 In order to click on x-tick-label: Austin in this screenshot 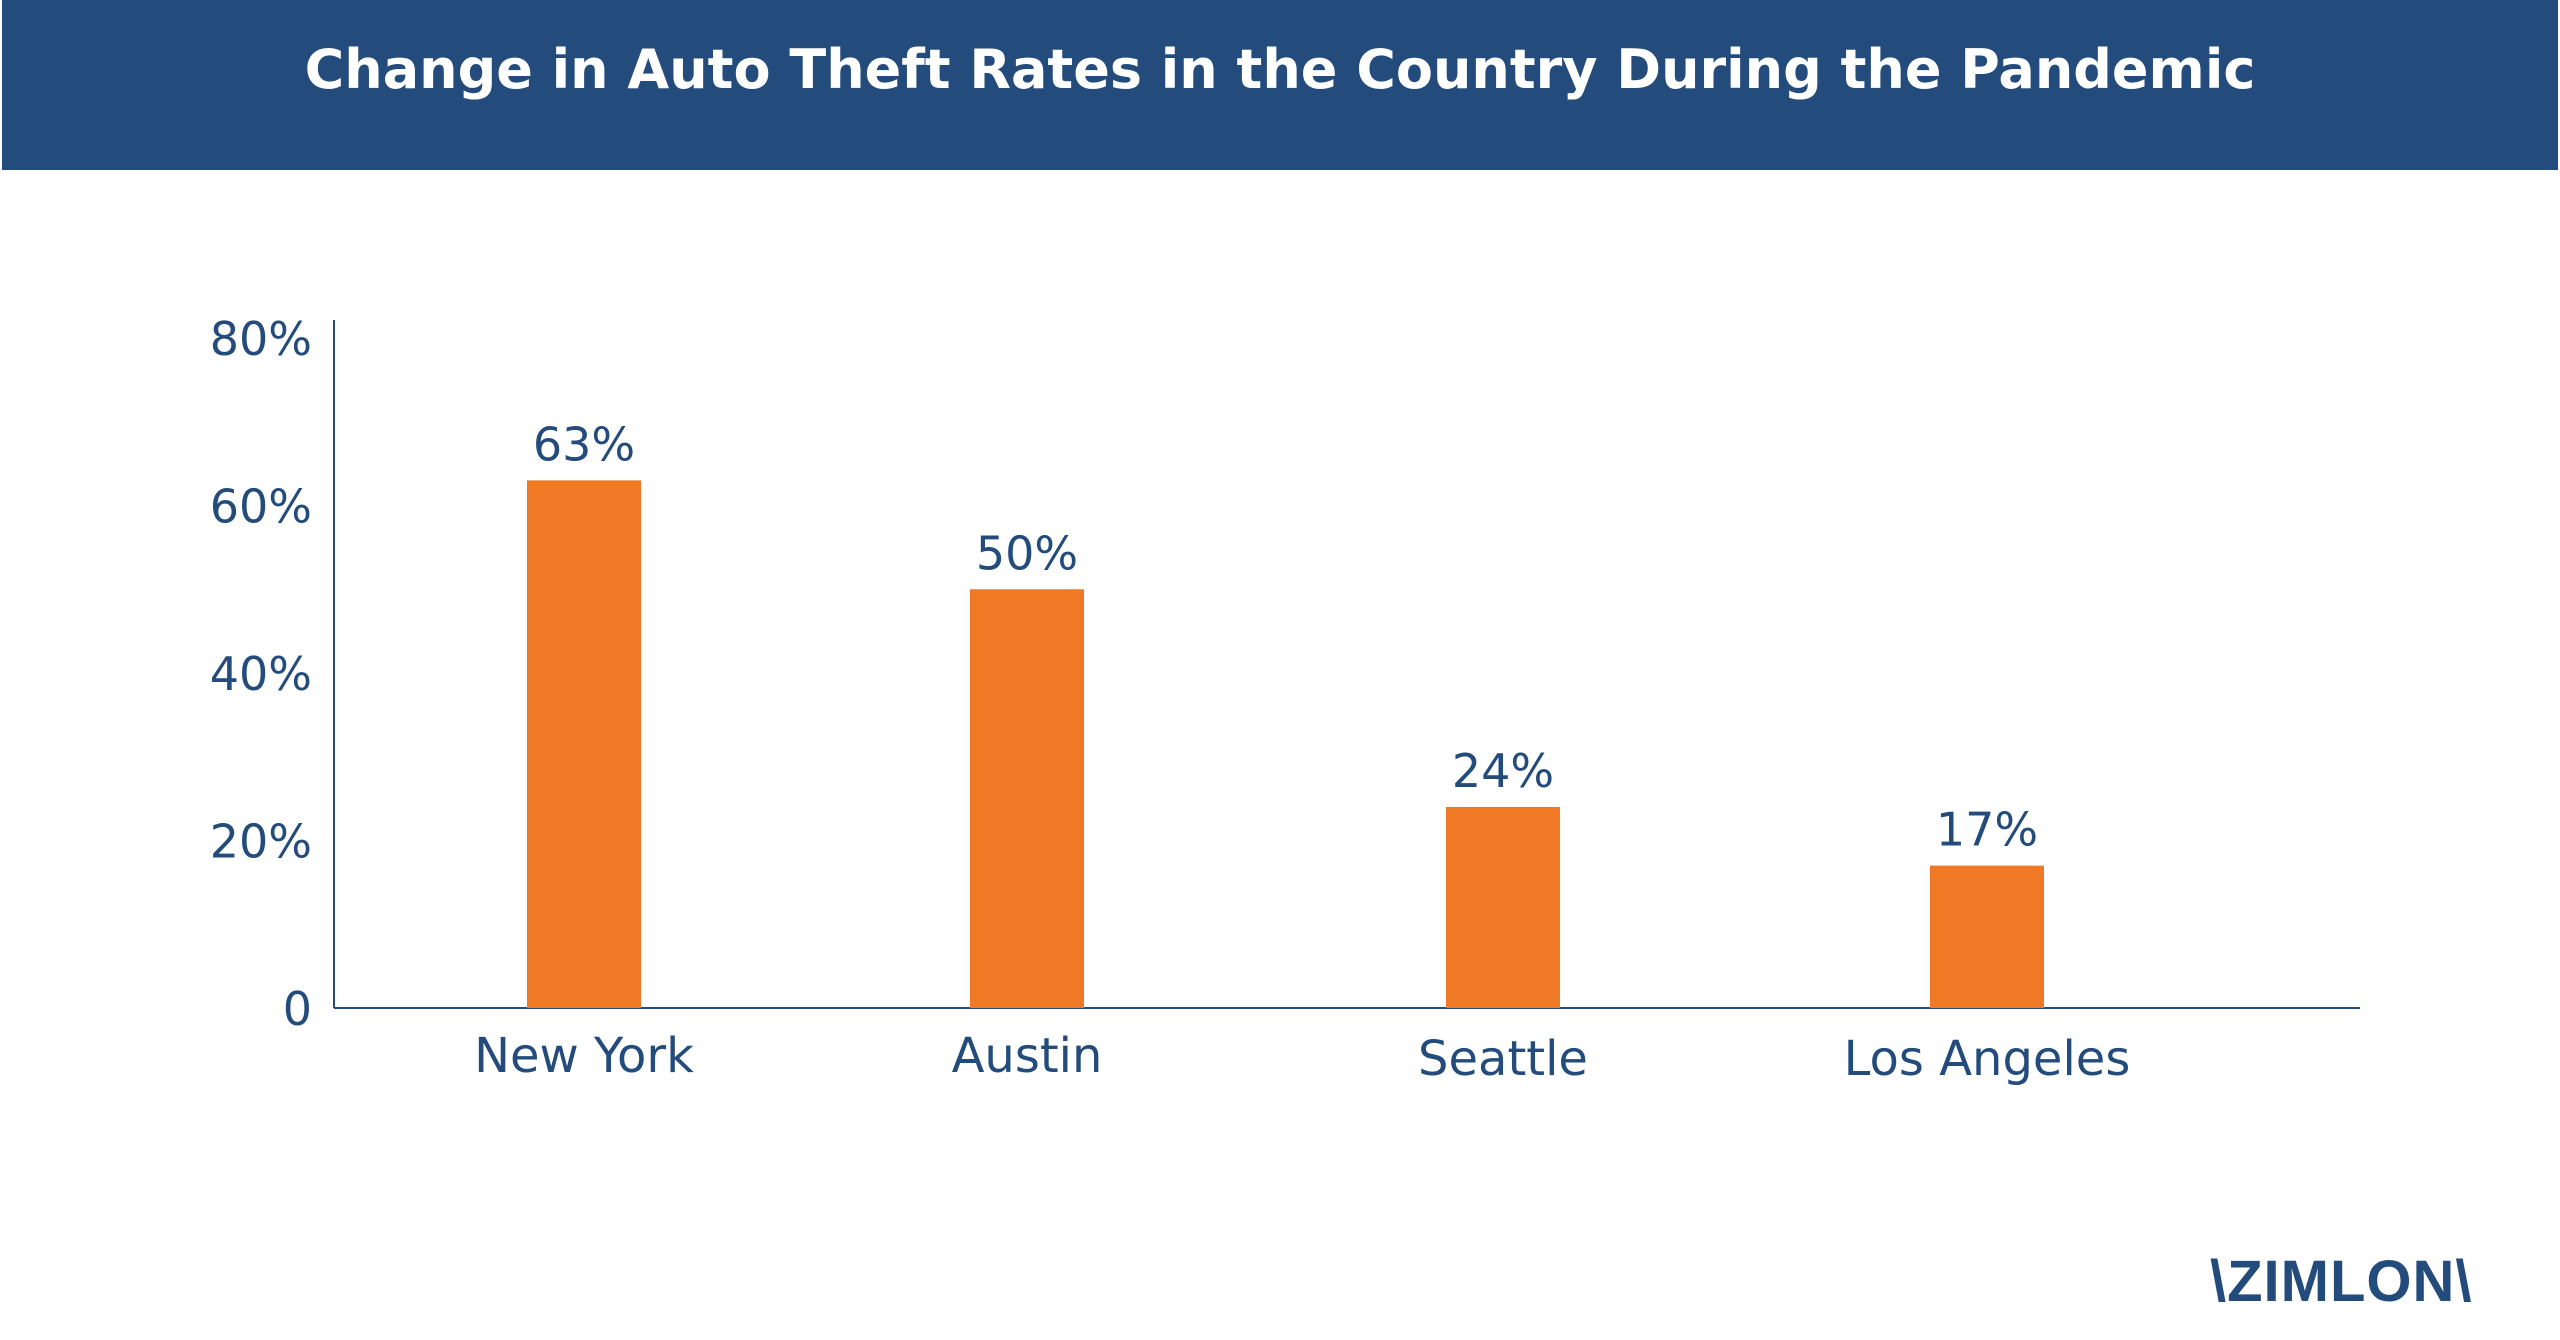, I will do `click(1027, 1056)`.